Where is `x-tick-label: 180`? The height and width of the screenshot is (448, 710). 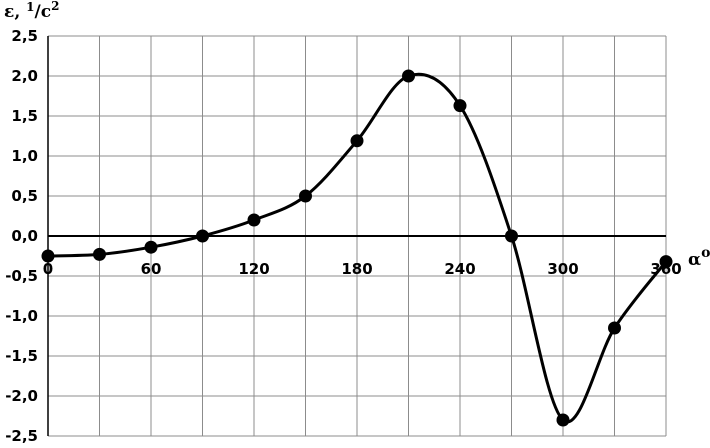 x-tick-label: 180 is located at coordinates (356, 269).